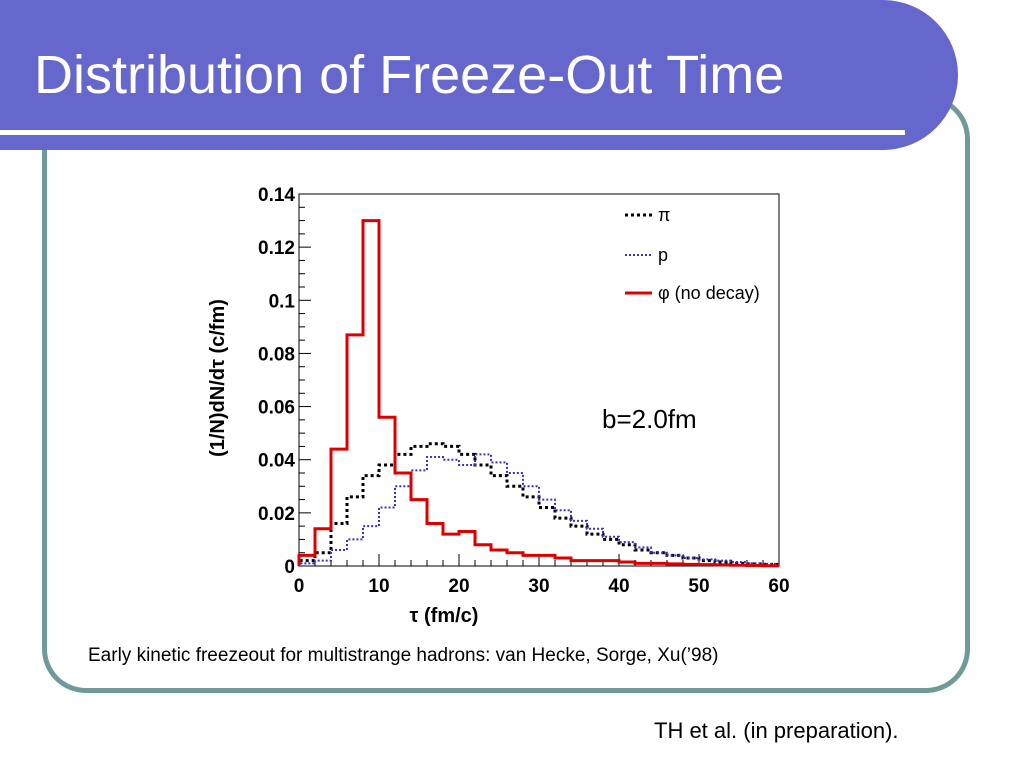 This screenshot has height=768, width=1024. Describe the element at coordinates (218, 378) in the screenshot. I see `y-axis-title: (1/N)dN/dτ (c/fm)` at that location.